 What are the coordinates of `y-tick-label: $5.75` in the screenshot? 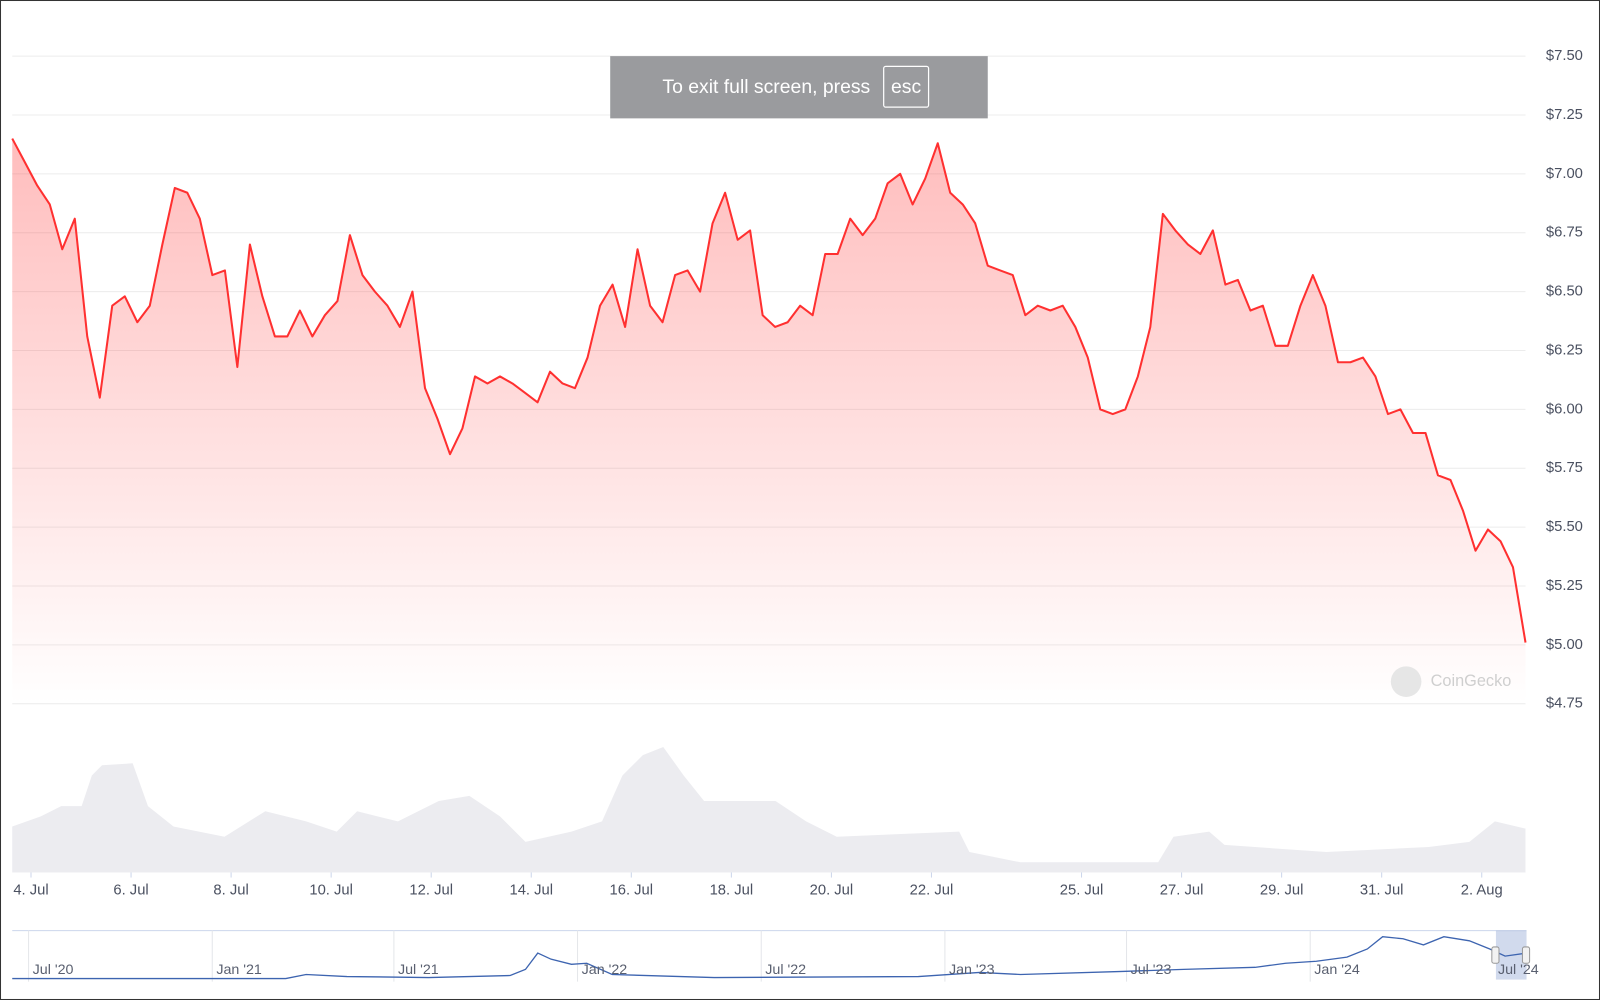 It's located at (1564, 468).